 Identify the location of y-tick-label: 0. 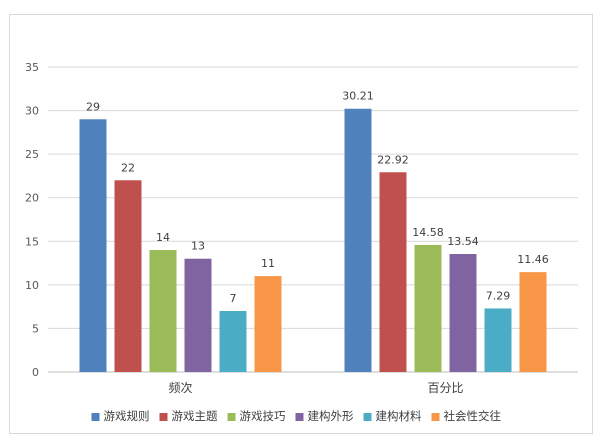
(35, 372).